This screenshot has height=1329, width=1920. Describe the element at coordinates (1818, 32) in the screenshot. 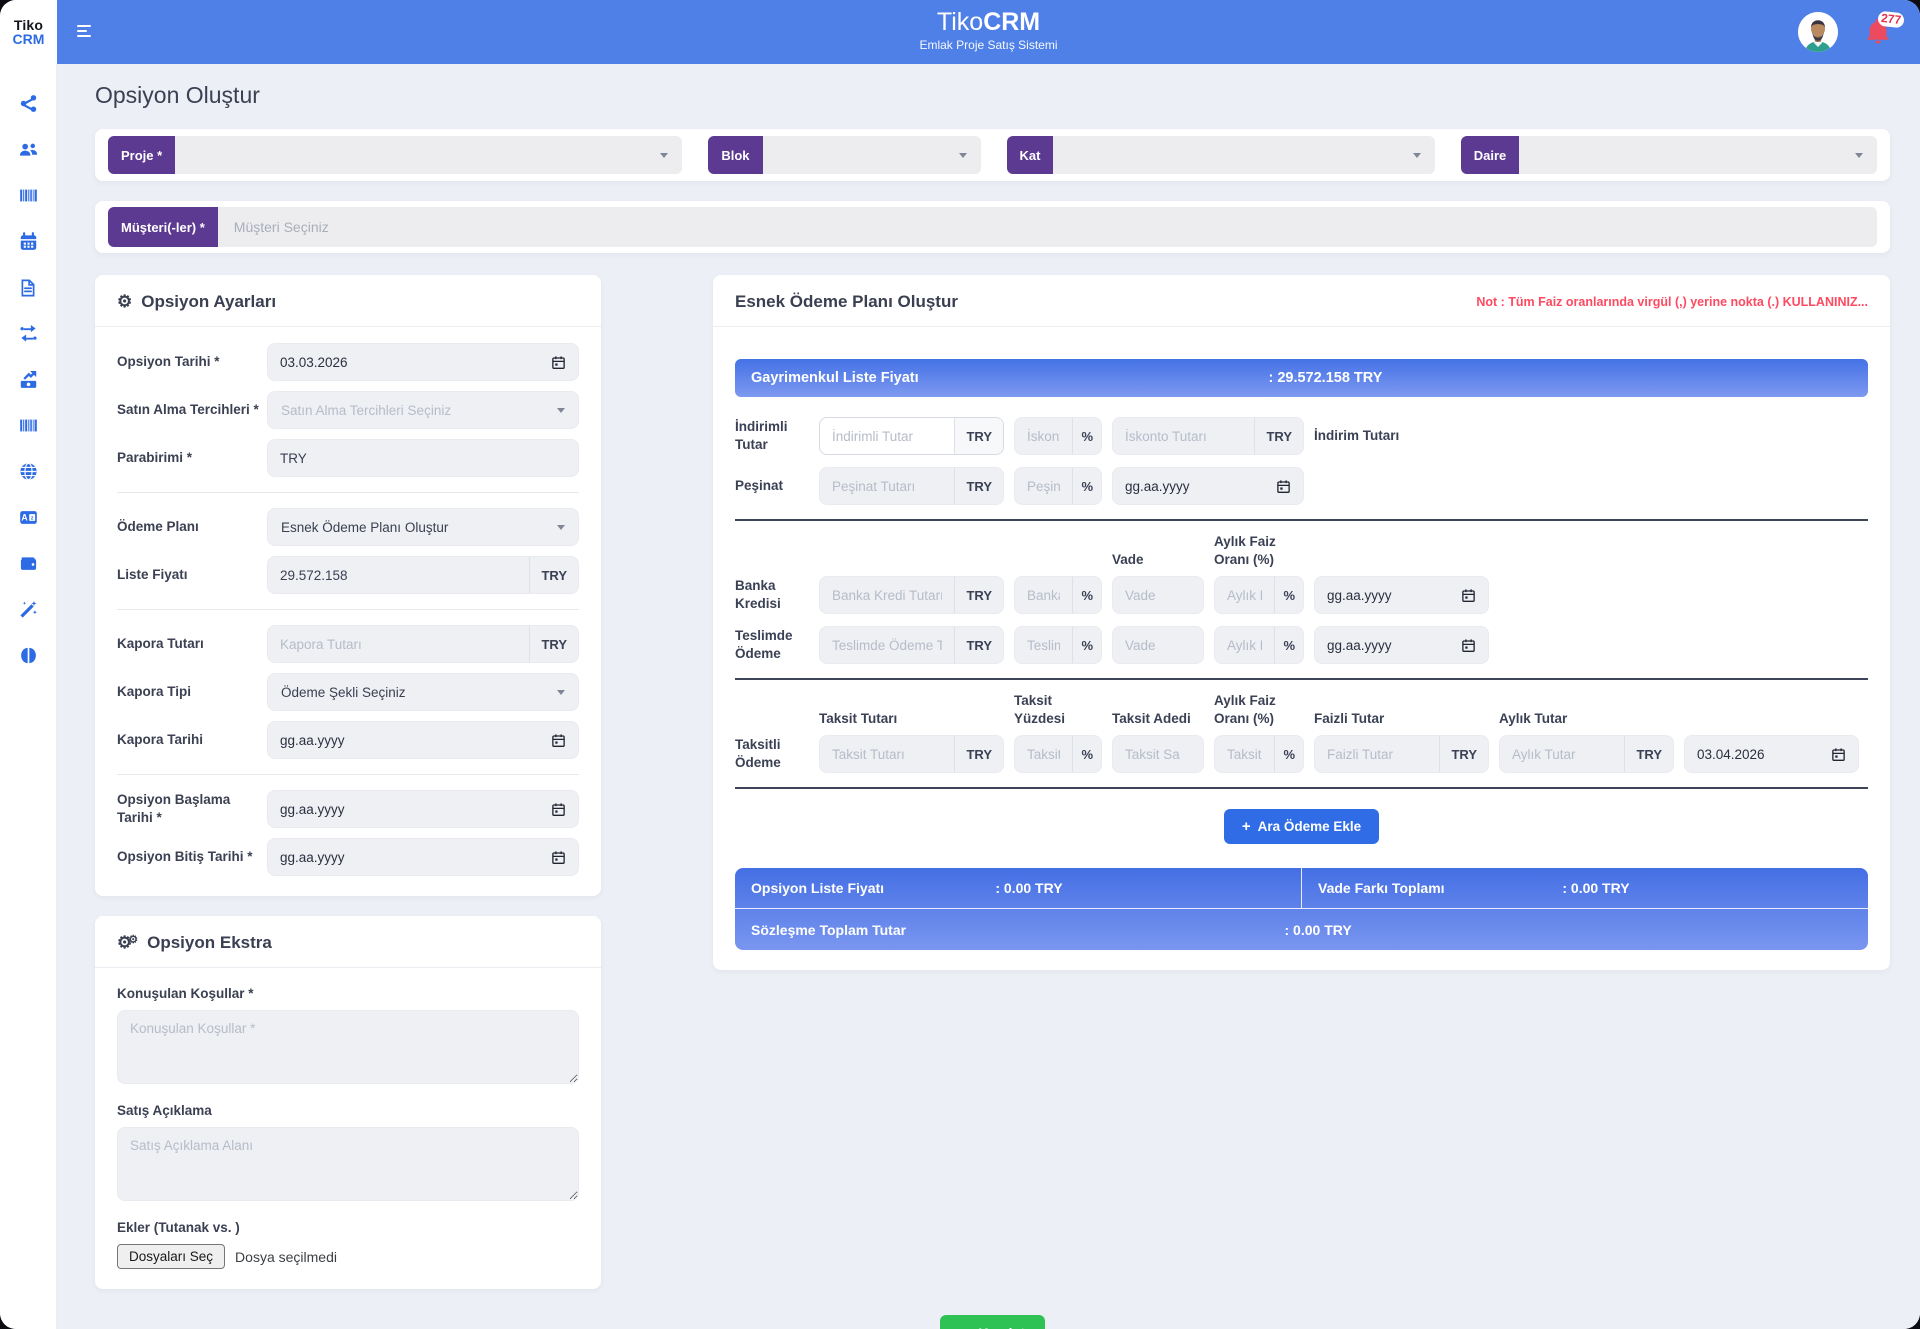

I see `user-avatar` at that location.